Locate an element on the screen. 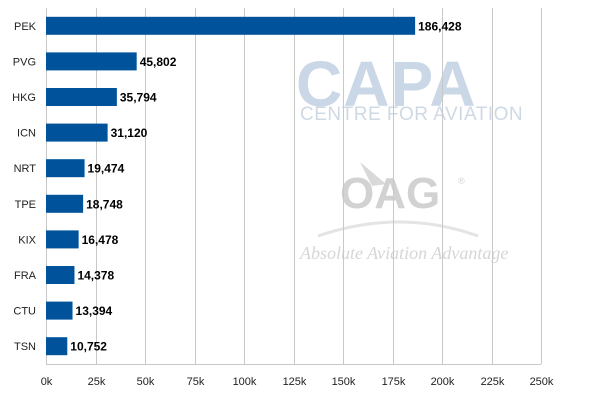  category-label: HKG is located at coordinates (24, 98).